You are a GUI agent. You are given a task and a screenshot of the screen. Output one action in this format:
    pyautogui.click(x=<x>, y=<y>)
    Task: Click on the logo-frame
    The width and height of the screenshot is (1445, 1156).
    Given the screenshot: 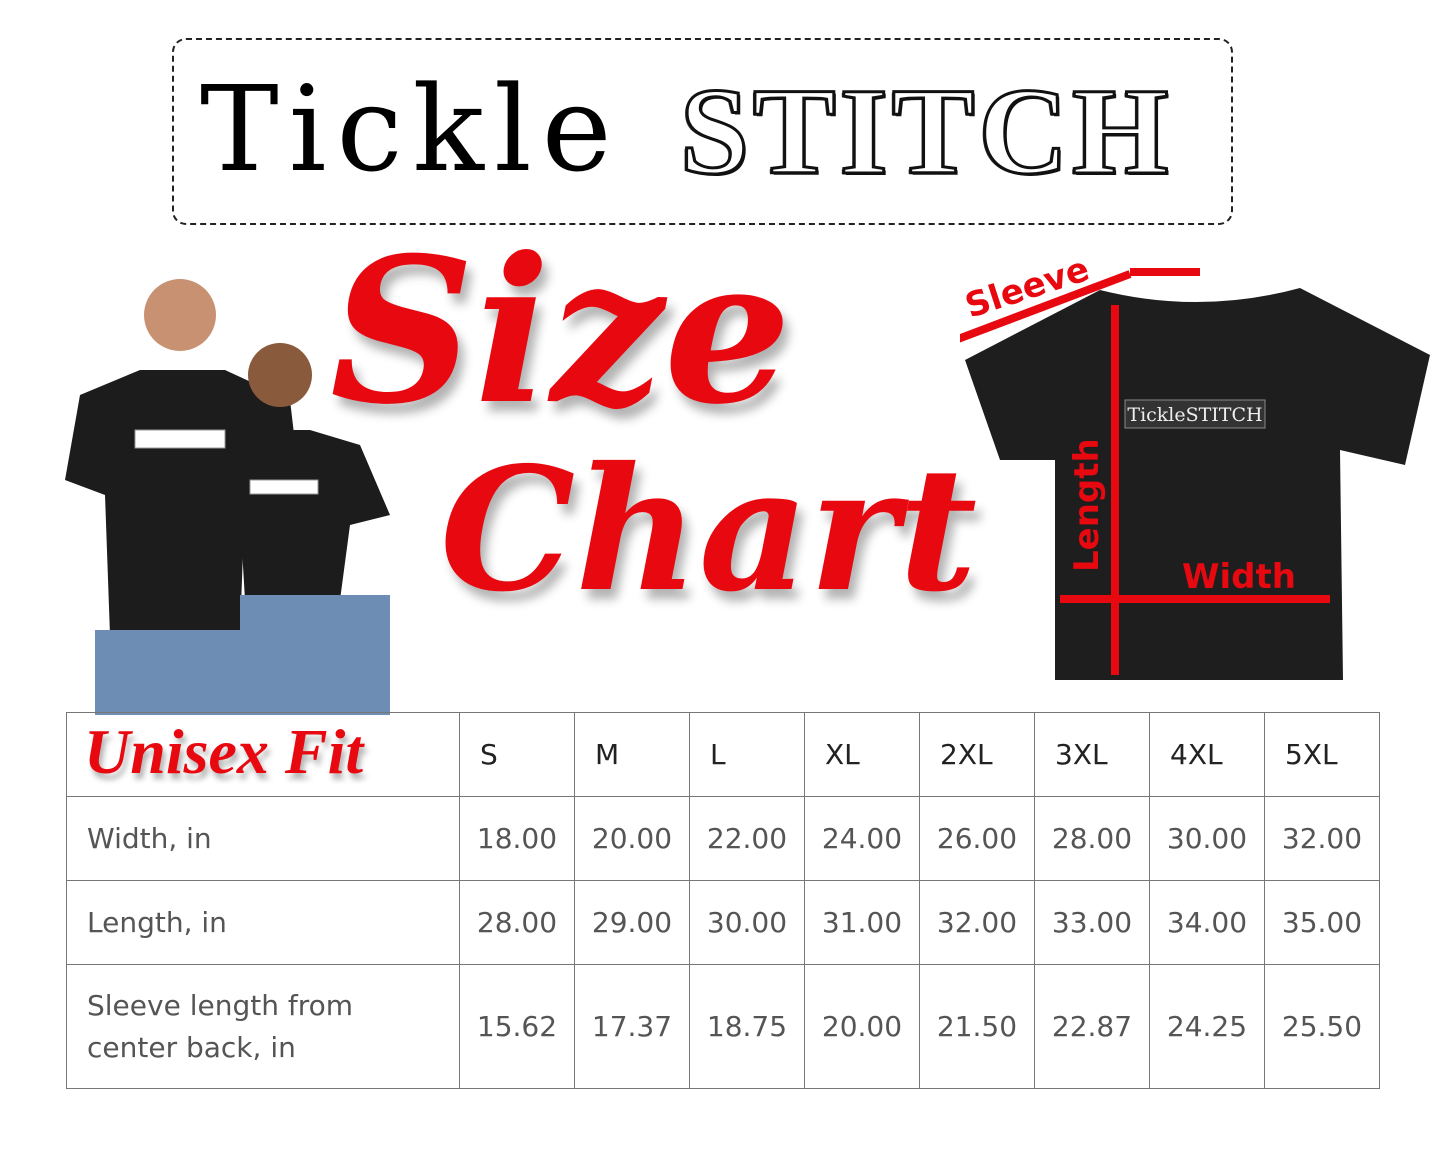 What is the action you would take?
    pyautogui.click(x=702, y=131)
    